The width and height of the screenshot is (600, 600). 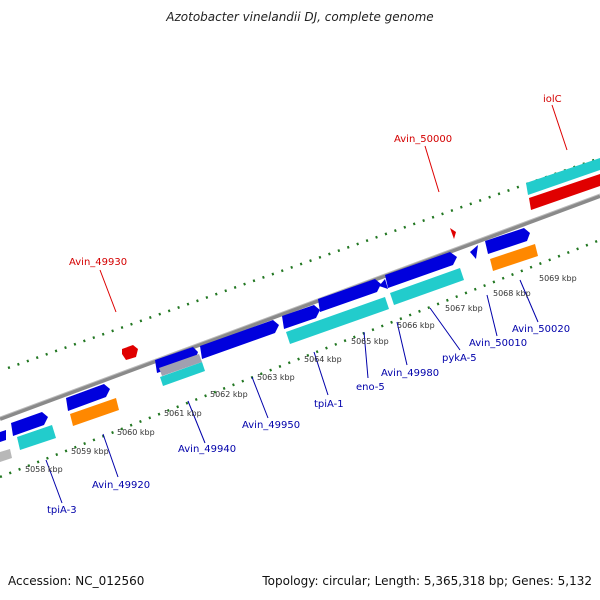 I want to click on label-avin-49930: Avin_49930, so click(x=98, y=262).